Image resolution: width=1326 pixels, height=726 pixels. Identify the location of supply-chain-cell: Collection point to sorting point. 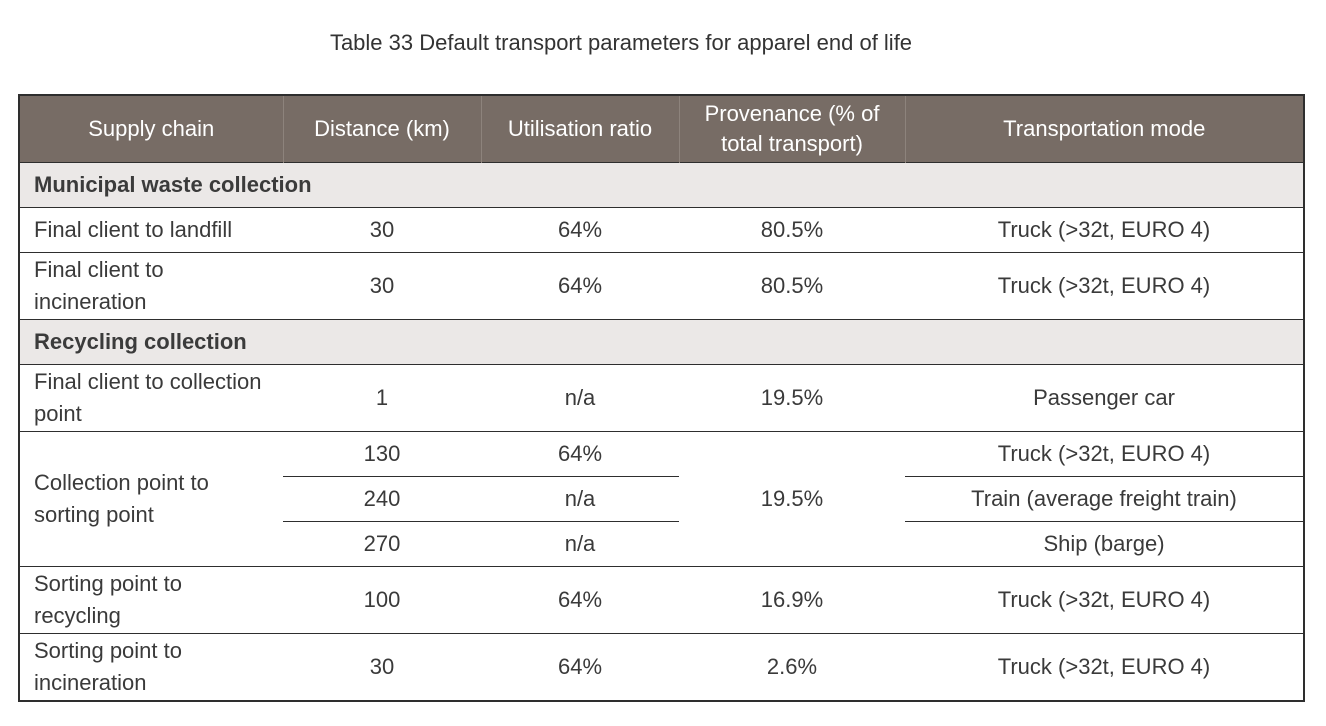
(151, 499).